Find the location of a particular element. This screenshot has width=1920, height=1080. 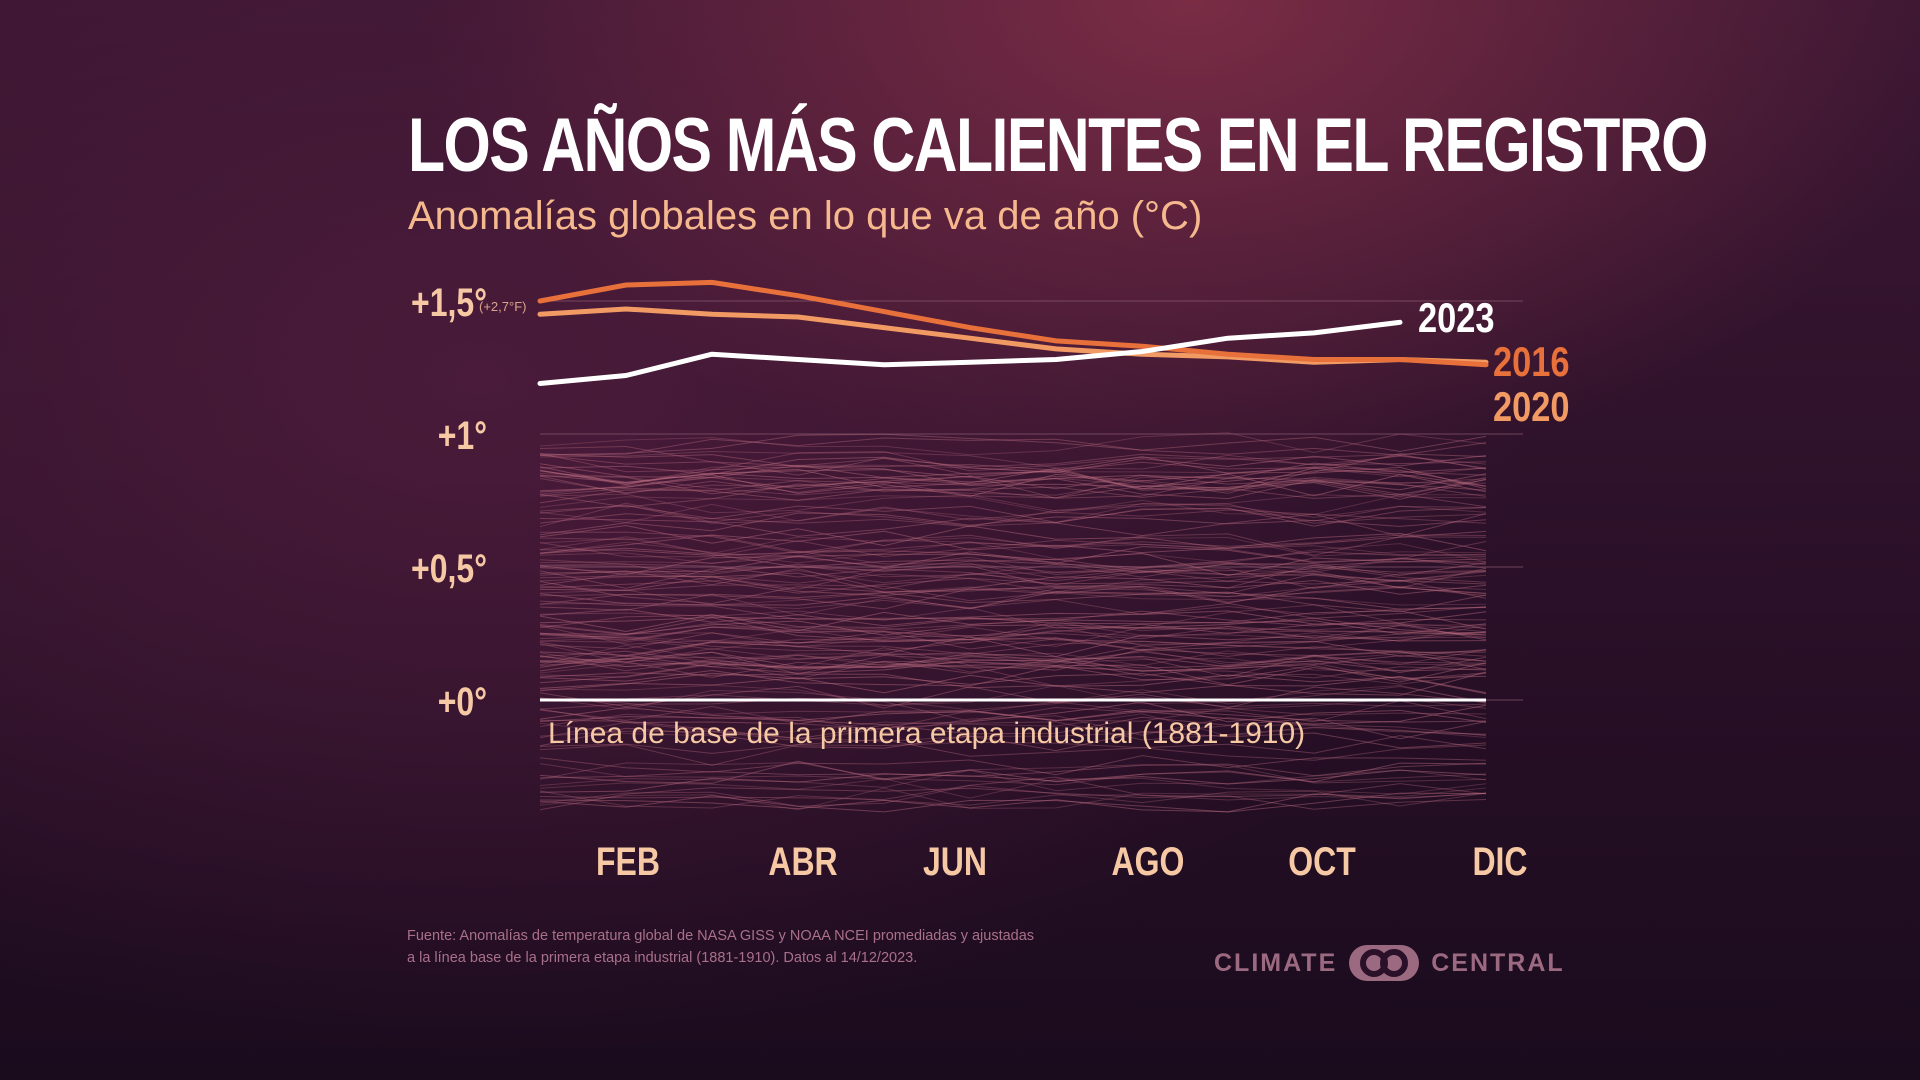

logo-text-left: CLIMATE is located at coordinates (1276, 962).